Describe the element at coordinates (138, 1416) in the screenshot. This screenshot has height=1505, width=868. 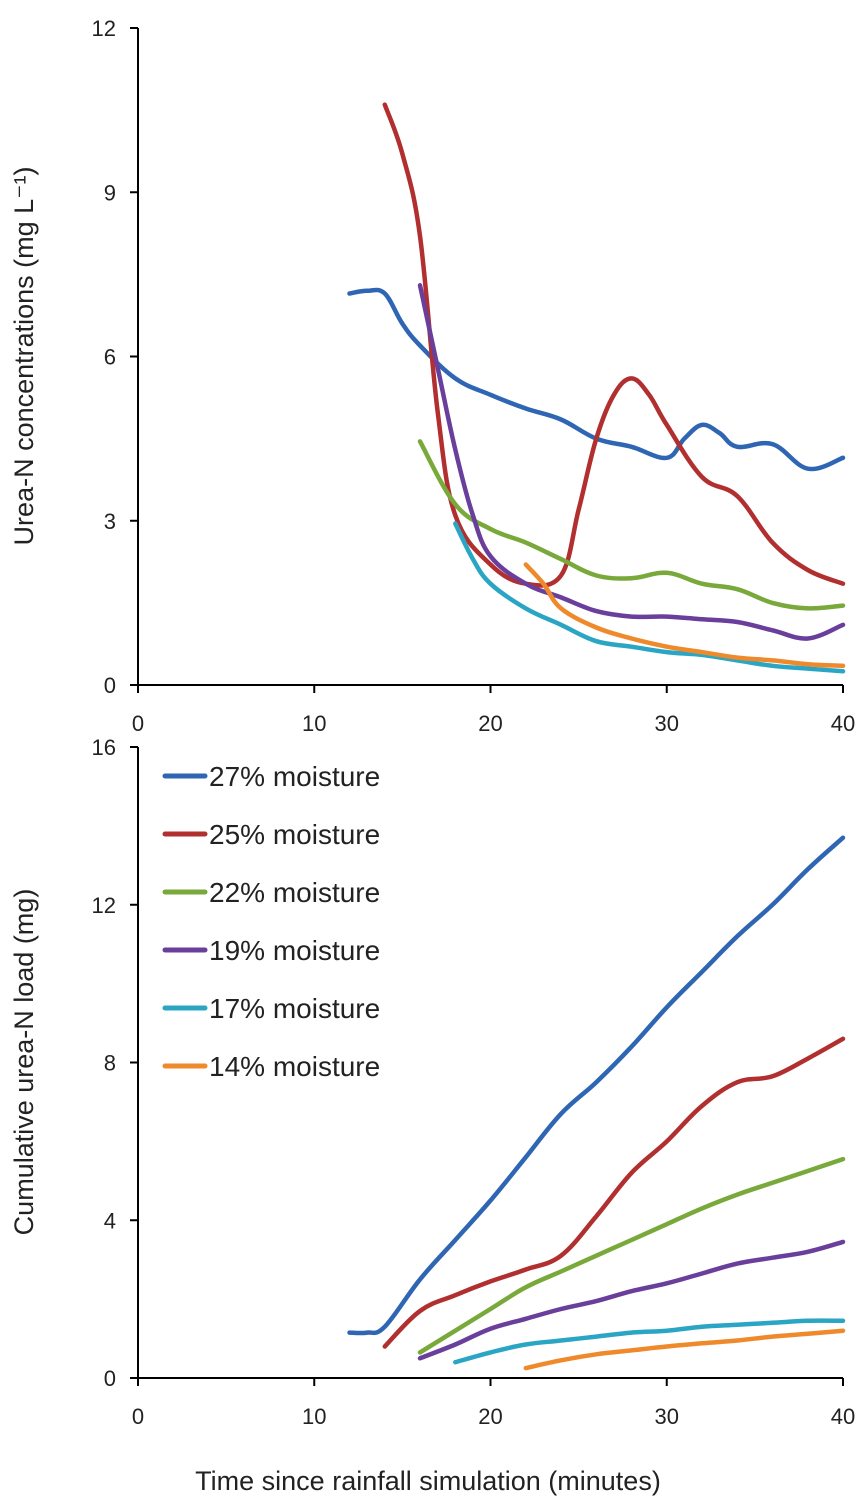
I see `bottom-x-tick-label: 0` at that location.